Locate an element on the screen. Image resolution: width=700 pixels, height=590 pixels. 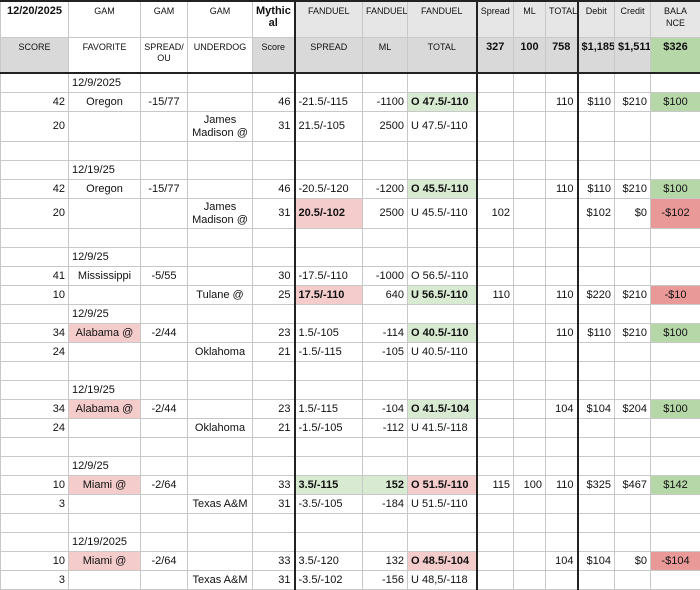
cell: 30 is located at coordinates (273, 276).